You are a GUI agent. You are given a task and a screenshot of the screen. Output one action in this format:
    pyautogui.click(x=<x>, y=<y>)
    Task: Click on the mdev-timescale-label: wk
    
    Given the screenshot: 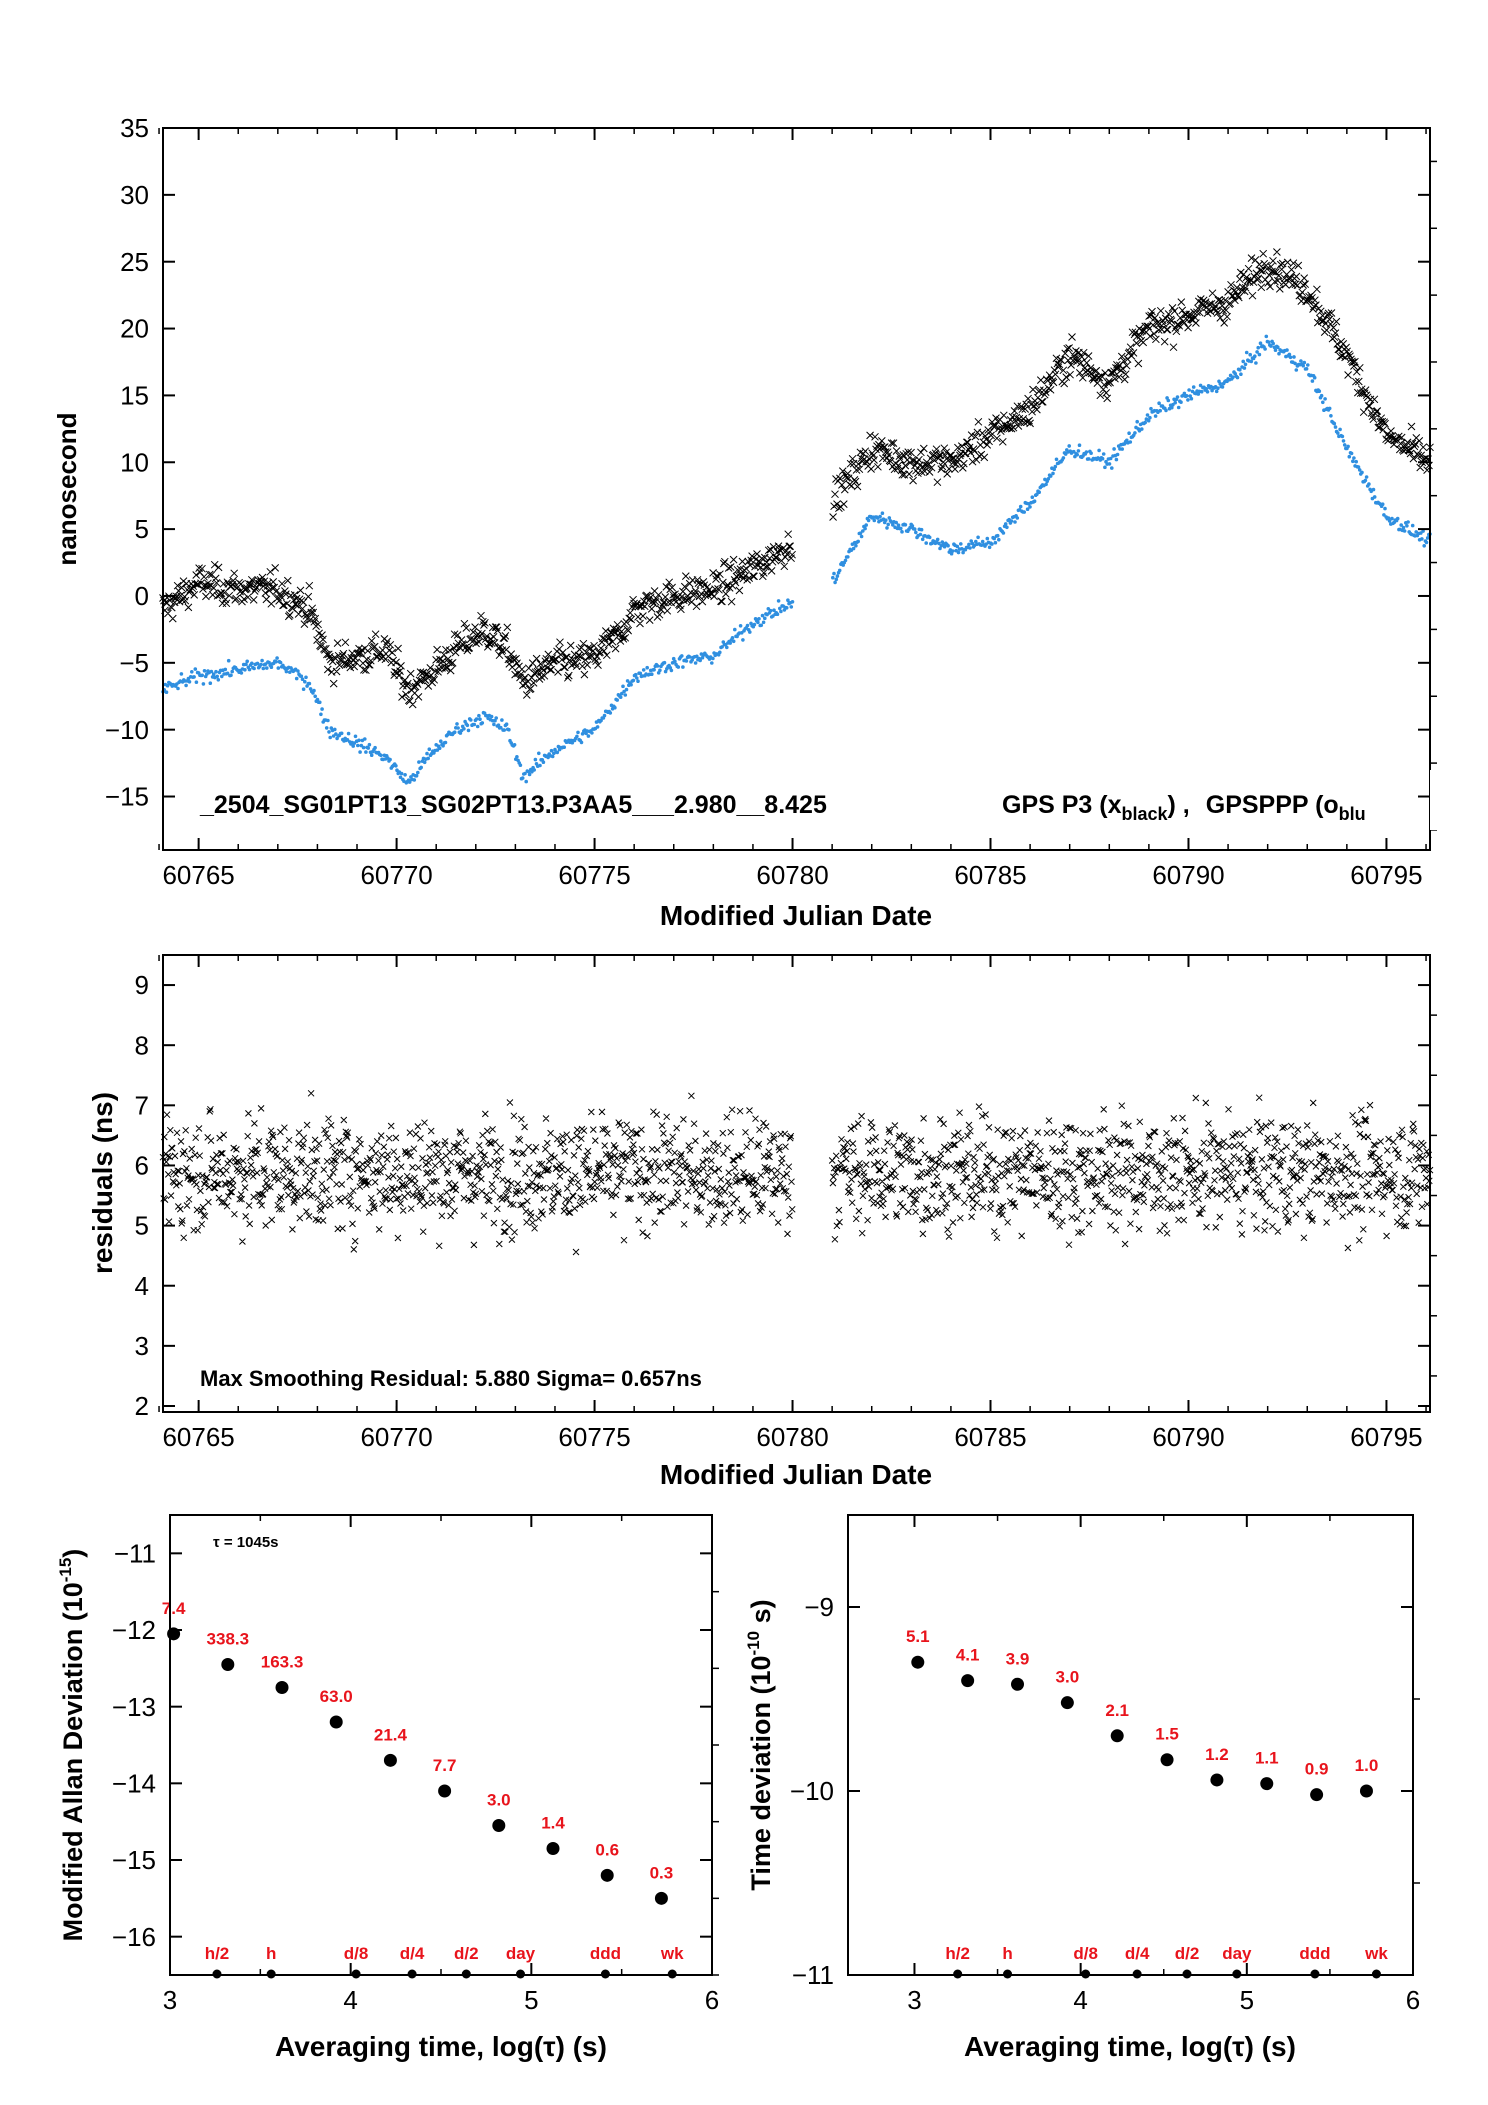 What is the action you would take?
    pyautogui.click(x=672, y=1953)
    